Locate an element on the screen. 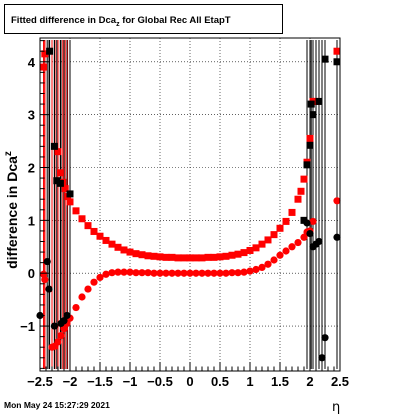  y-axis-label: difference in Dcaz is located at coordinates (11, 210).